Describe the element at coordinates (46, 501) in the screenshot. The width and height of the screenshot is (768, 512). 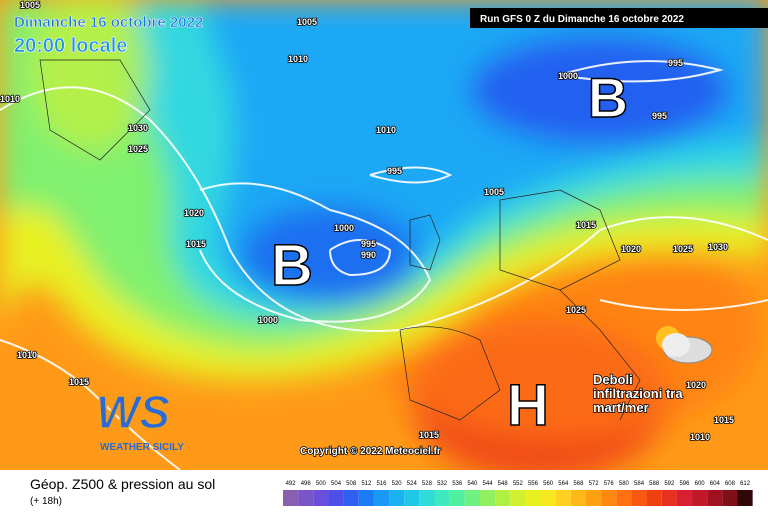
I see `legend-subtitle: (+ 18h)` at that location.